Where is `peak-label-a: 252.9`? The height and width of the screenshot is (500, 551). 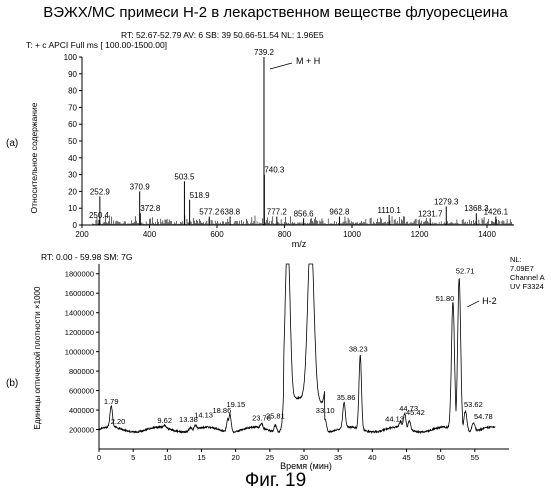
peak-label-a: 252.9 is located at coordinates (100, 191).